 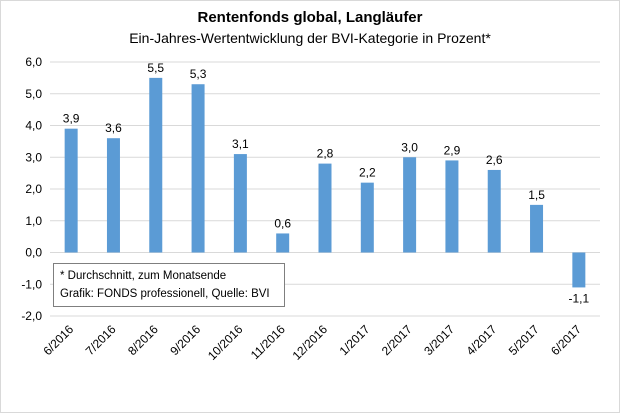 I want to click on x-tick-label: 8/2016, so click(x=143, y=340).